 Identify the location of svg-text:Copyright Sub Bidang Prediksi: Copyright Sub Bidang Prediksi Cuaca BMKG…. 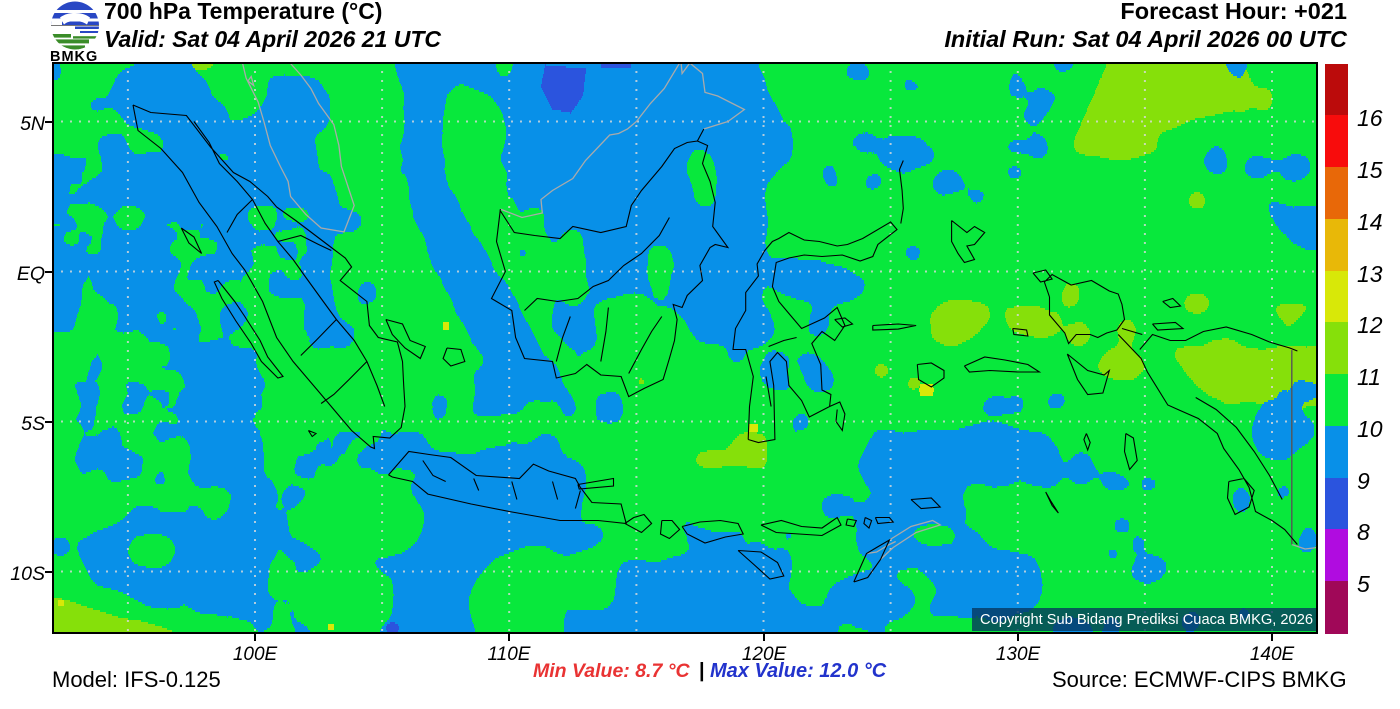
(1146, 619).